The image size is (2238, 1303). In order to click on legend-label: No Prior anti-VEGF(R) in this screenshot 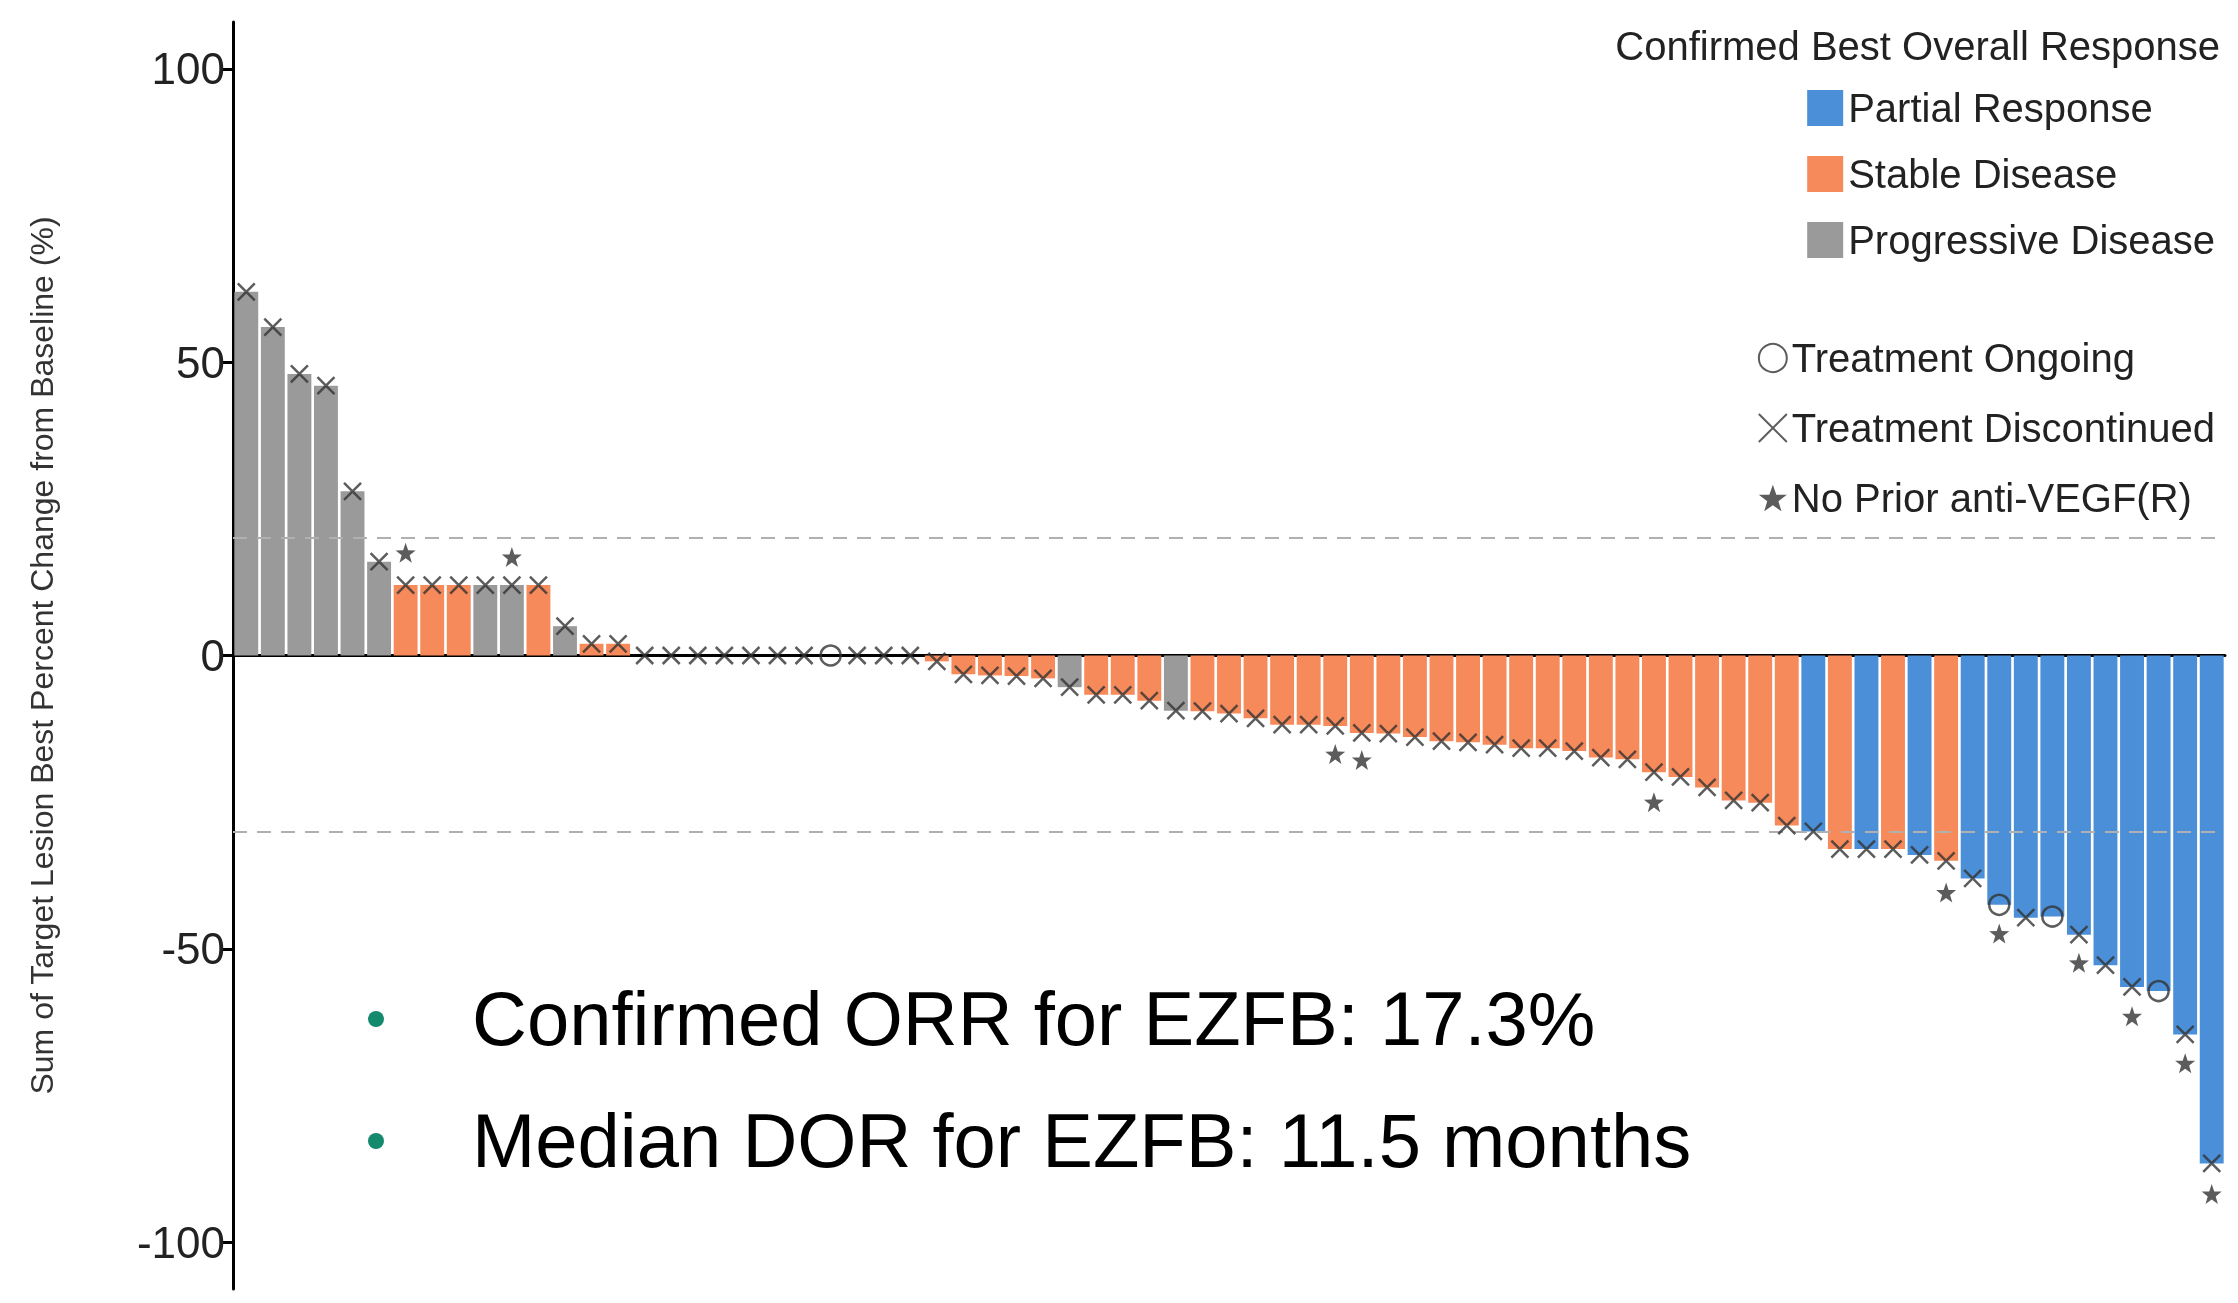, I will do `click(1991, 498)`.